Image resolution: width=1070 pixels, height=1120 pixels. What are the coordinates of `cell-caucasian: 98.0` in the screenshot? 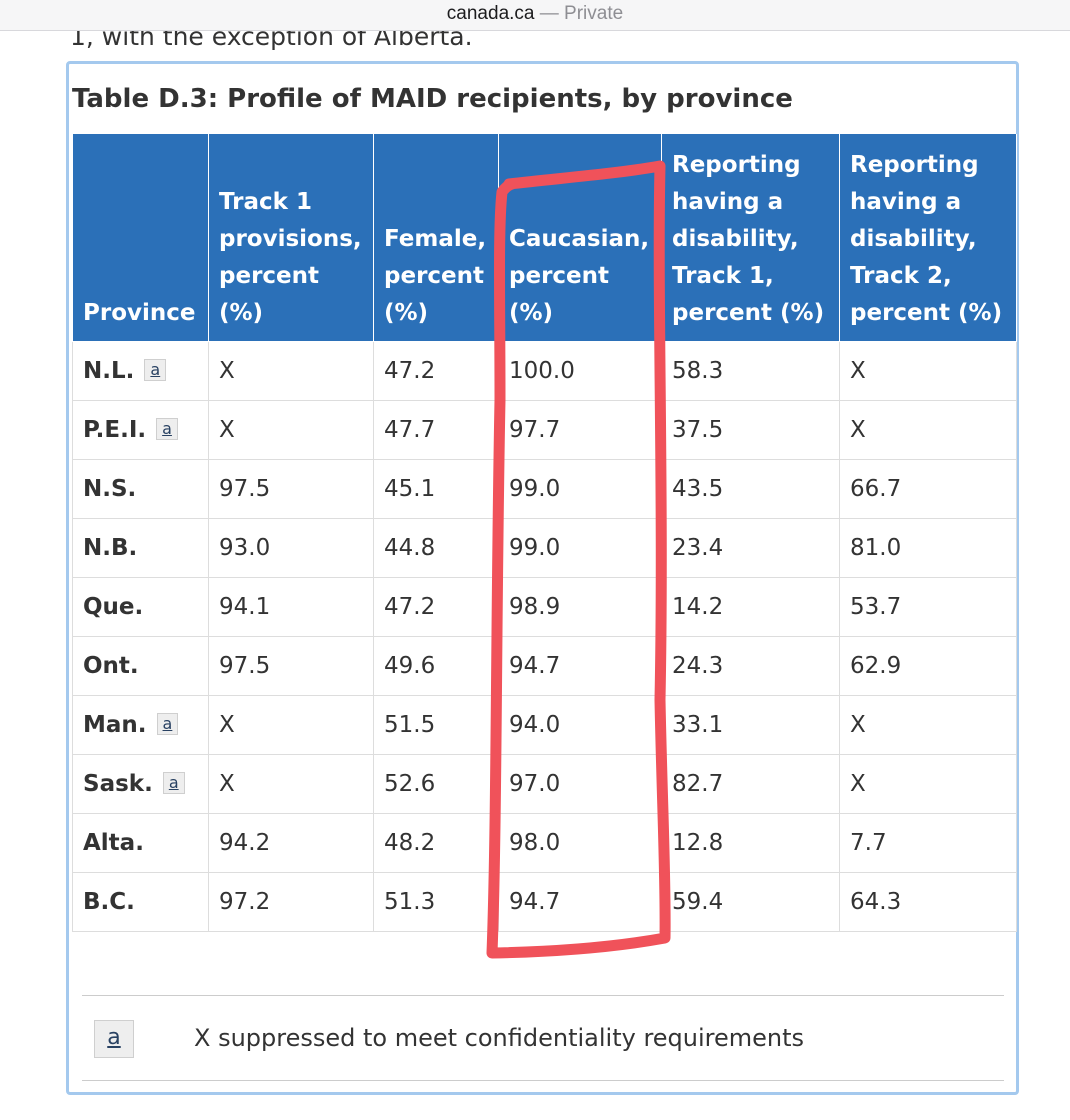 It's located at (580, 842).